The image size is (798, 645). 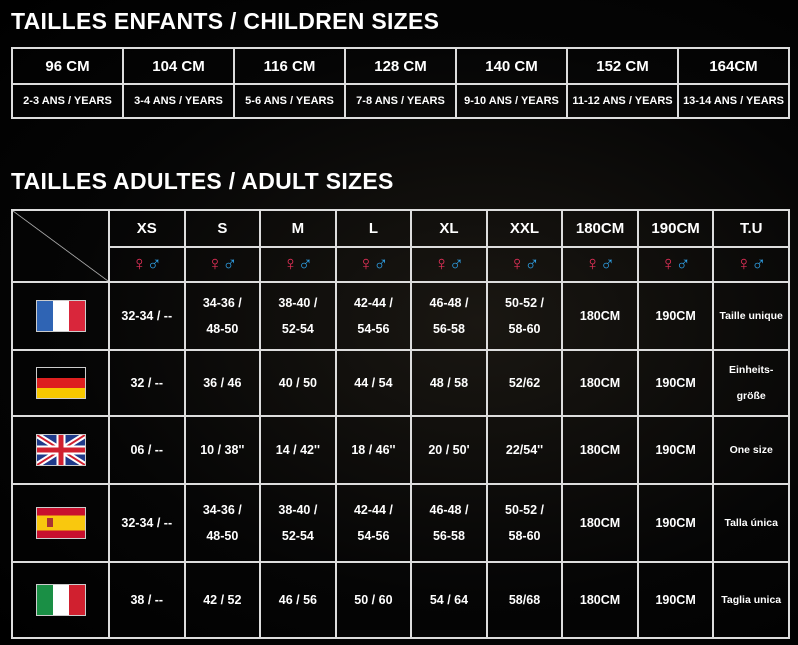 I want to click on size-value: 42 / 52, so click(x=222, y=600).